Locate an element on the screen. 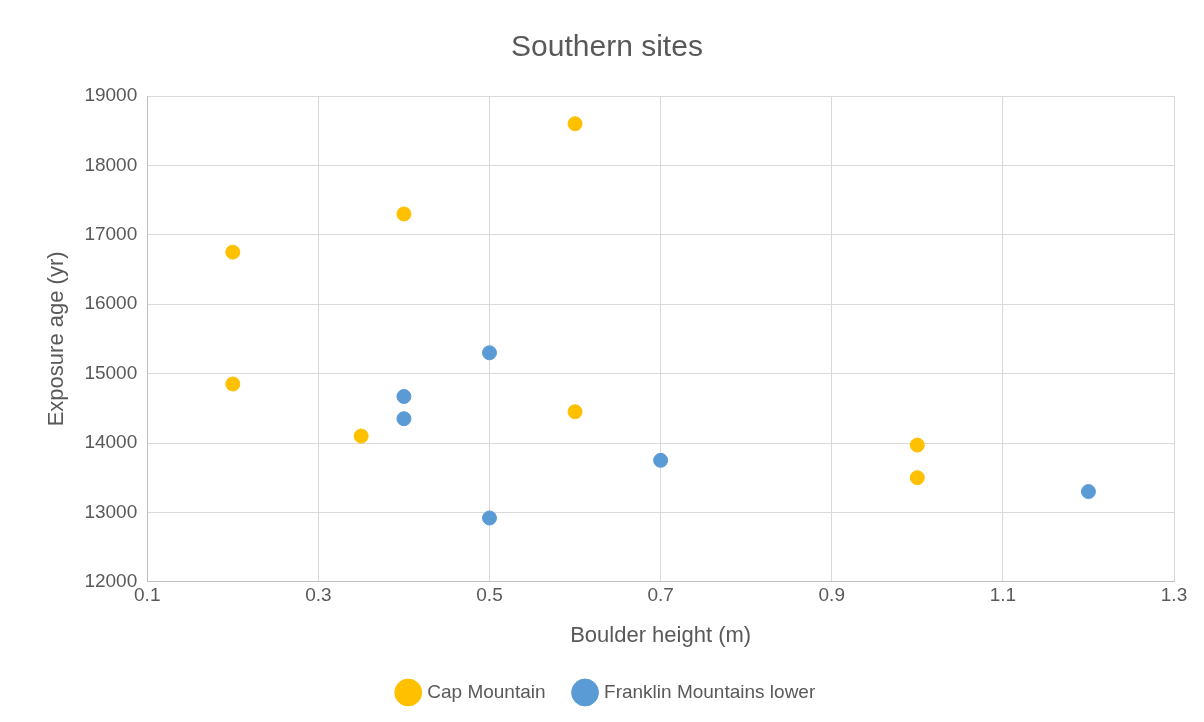 This screenshot has width=1204, height=722. y-tick-label: 13000 is located at coordinates (111, 511).